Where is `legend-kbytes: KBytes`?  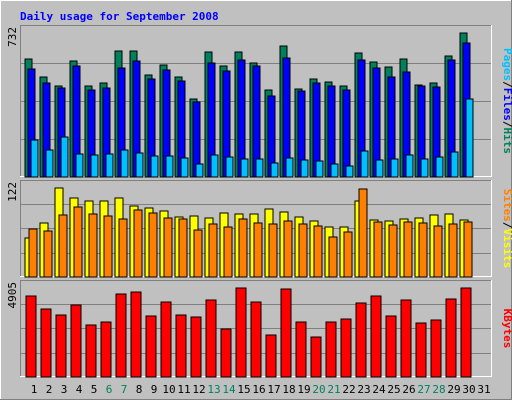
legend-kbytes: KBytes is located at coordinates (506, 329).